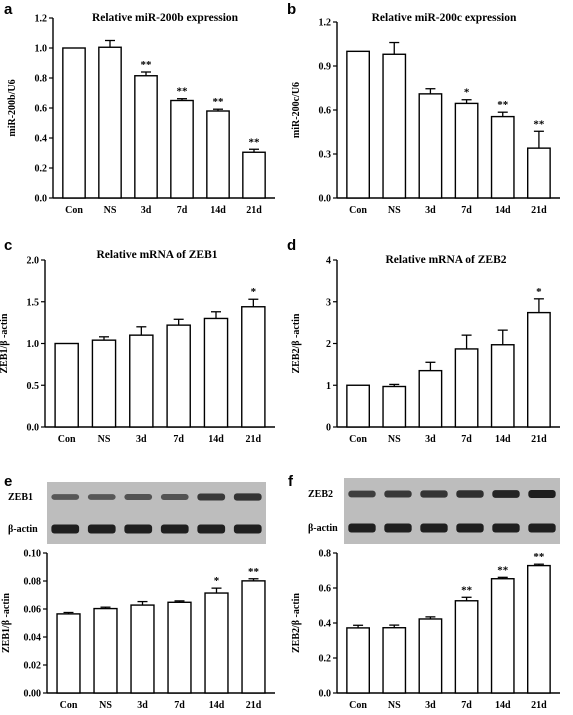  Describe the element at coordinates (325, 67) in the screenshot. I see `y-tick-label: 0.9` at that location.